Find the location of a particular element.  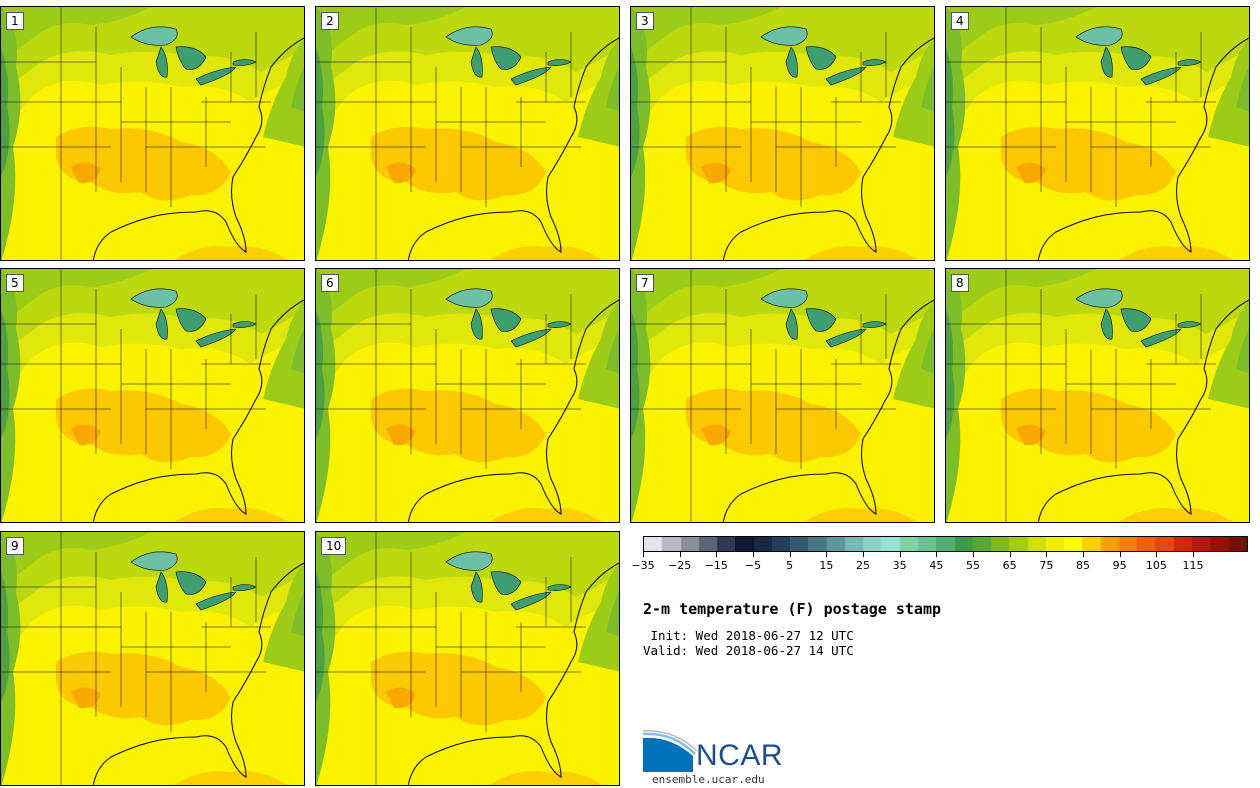

colorbar-ticks: −35 −25 −15 −5 5 15 25 35 45 55 65 75 85 95 105 115 is located at coordinates (939, 564).